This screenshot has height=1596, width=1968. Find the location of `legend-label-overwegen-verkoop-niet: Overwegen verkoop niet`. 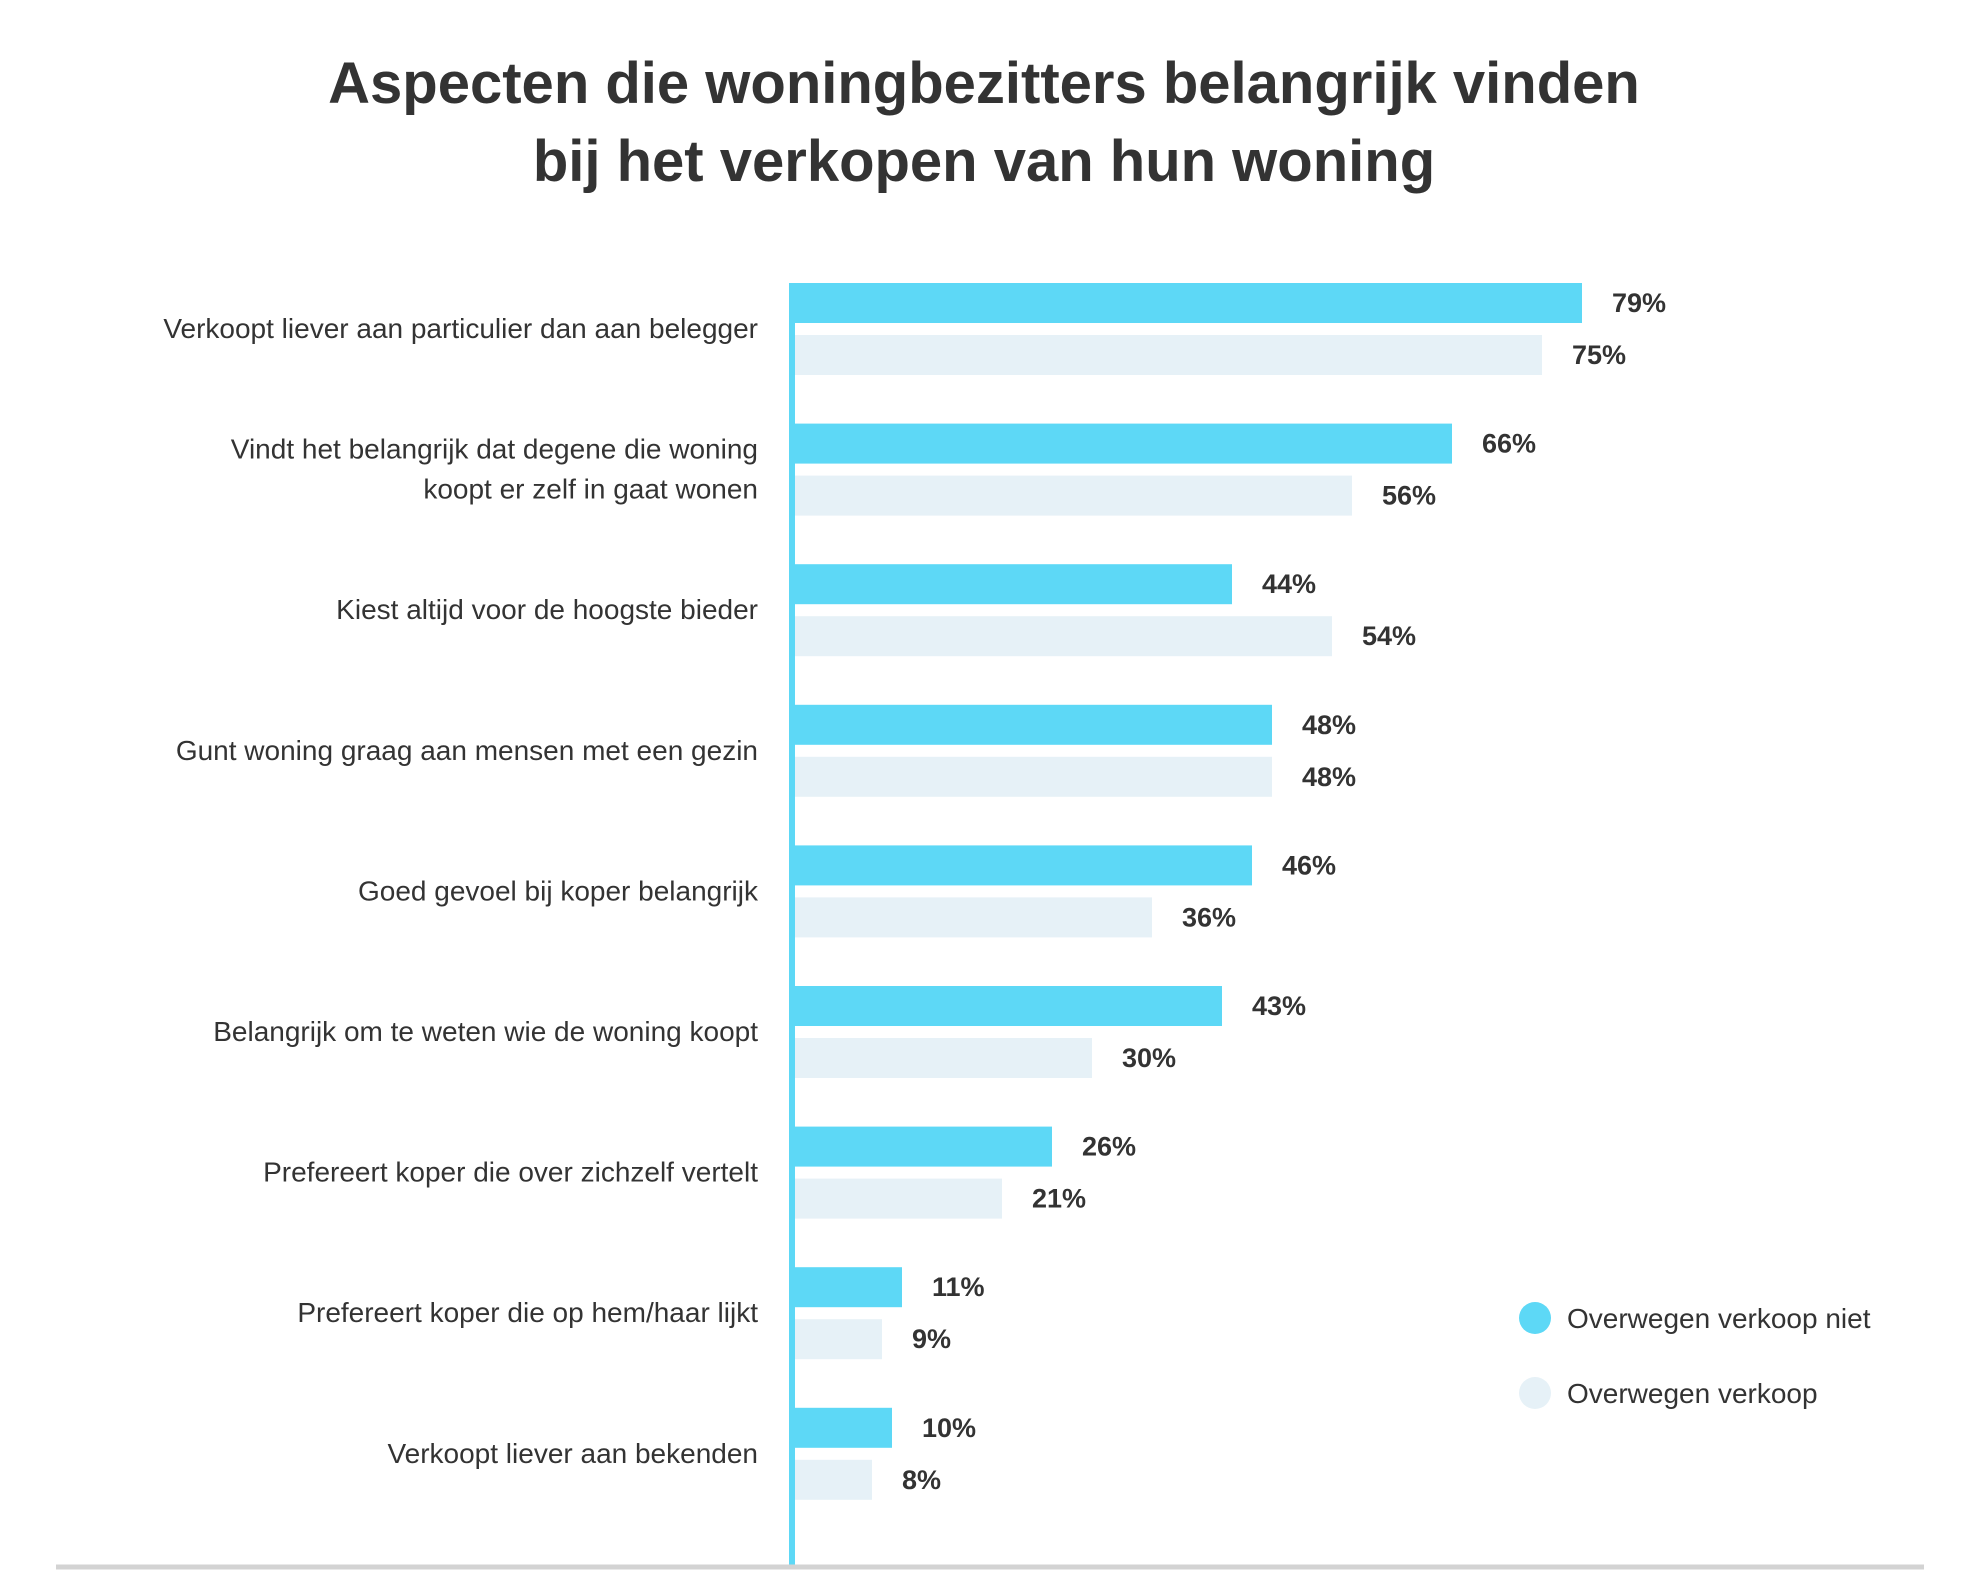

legend-label-overwegen-verkoop-niet: Overwegen verkoop niet is located at coordinates (1719, 1318).